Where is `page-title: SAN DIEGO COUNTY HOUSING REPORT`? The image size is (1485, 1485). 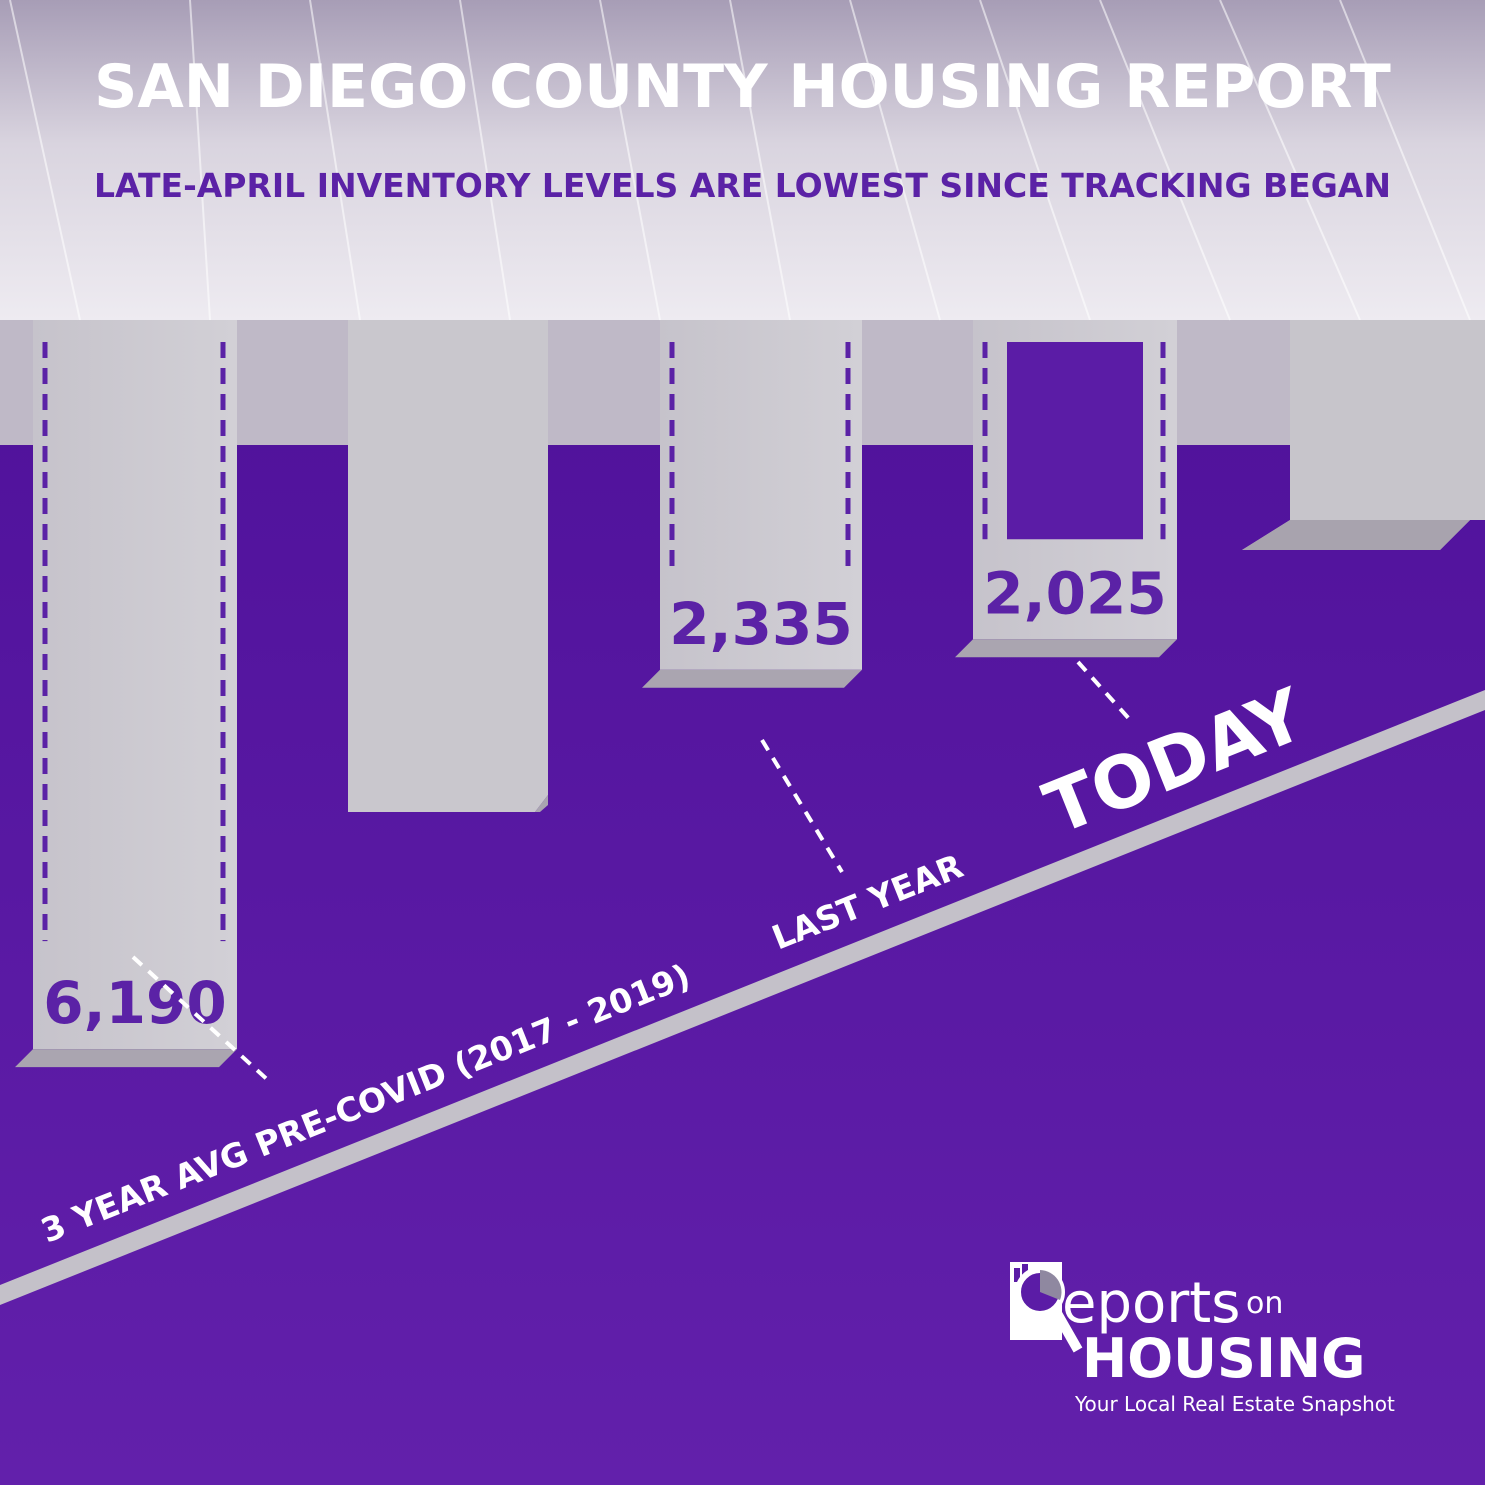
page-title: SAN DIEGO COUNTY HOUSING REPORT is located at coordinates (742, 87).